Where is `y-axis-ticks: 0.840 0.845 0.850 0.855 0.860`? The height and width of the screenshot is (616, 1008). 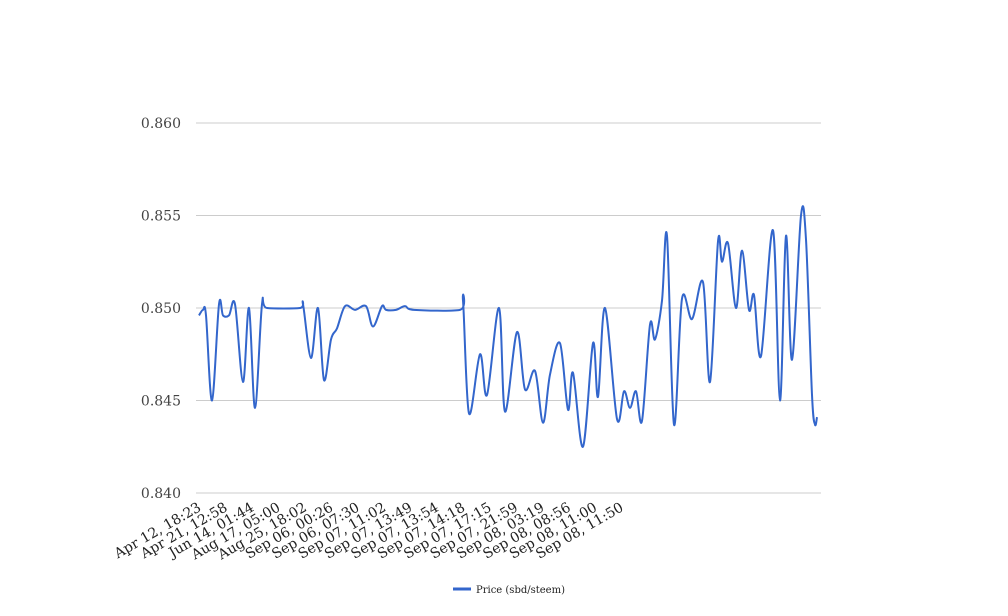
y-axis-ticks: 0.840 0.845 0.850 0.855 0.860 is located at coordinates (161, 309).